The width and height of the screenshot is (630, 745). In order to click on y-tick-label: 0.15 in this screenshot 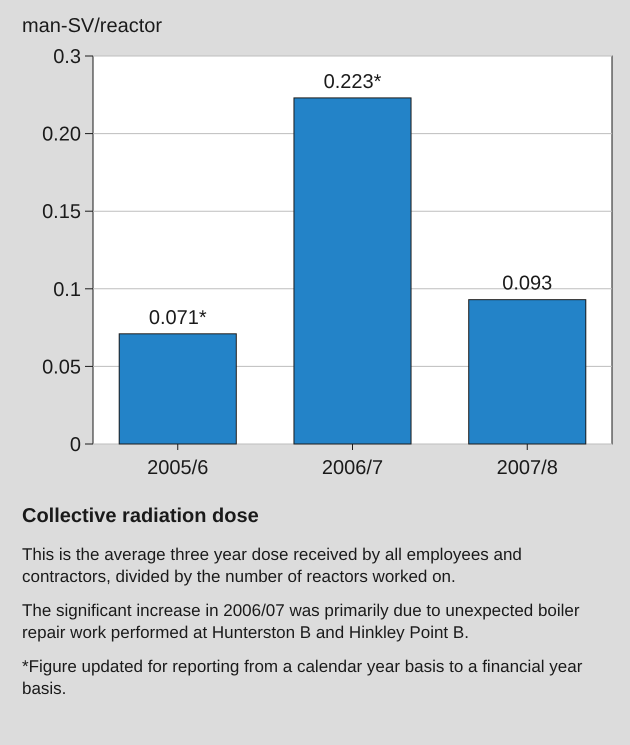, I will do `click(61, 212)`.